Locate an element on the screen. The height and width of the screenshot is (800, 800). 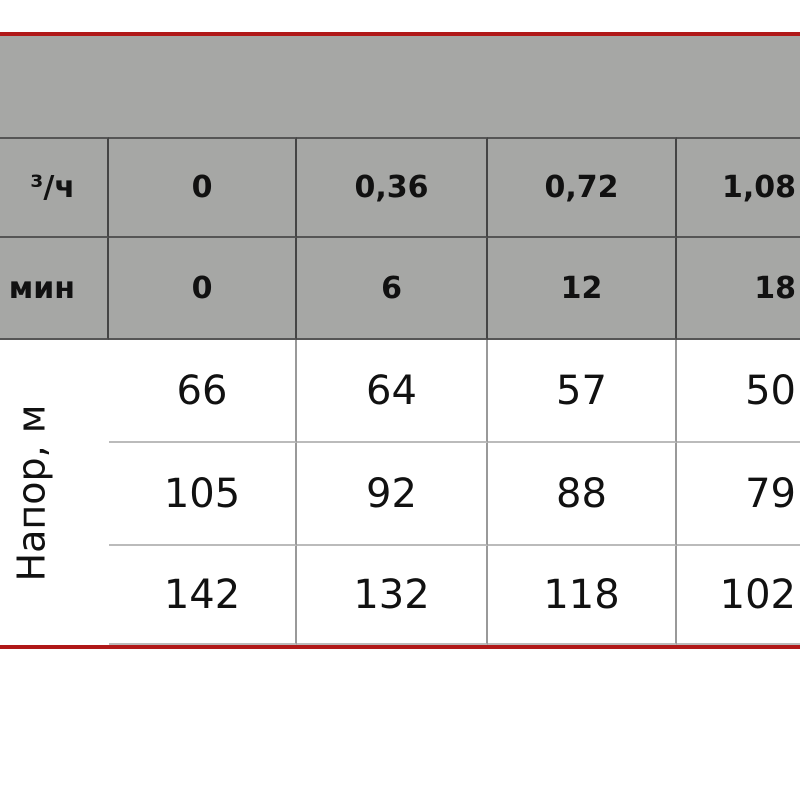
header-cell: 0,72 is located at coordinates (582, 187).